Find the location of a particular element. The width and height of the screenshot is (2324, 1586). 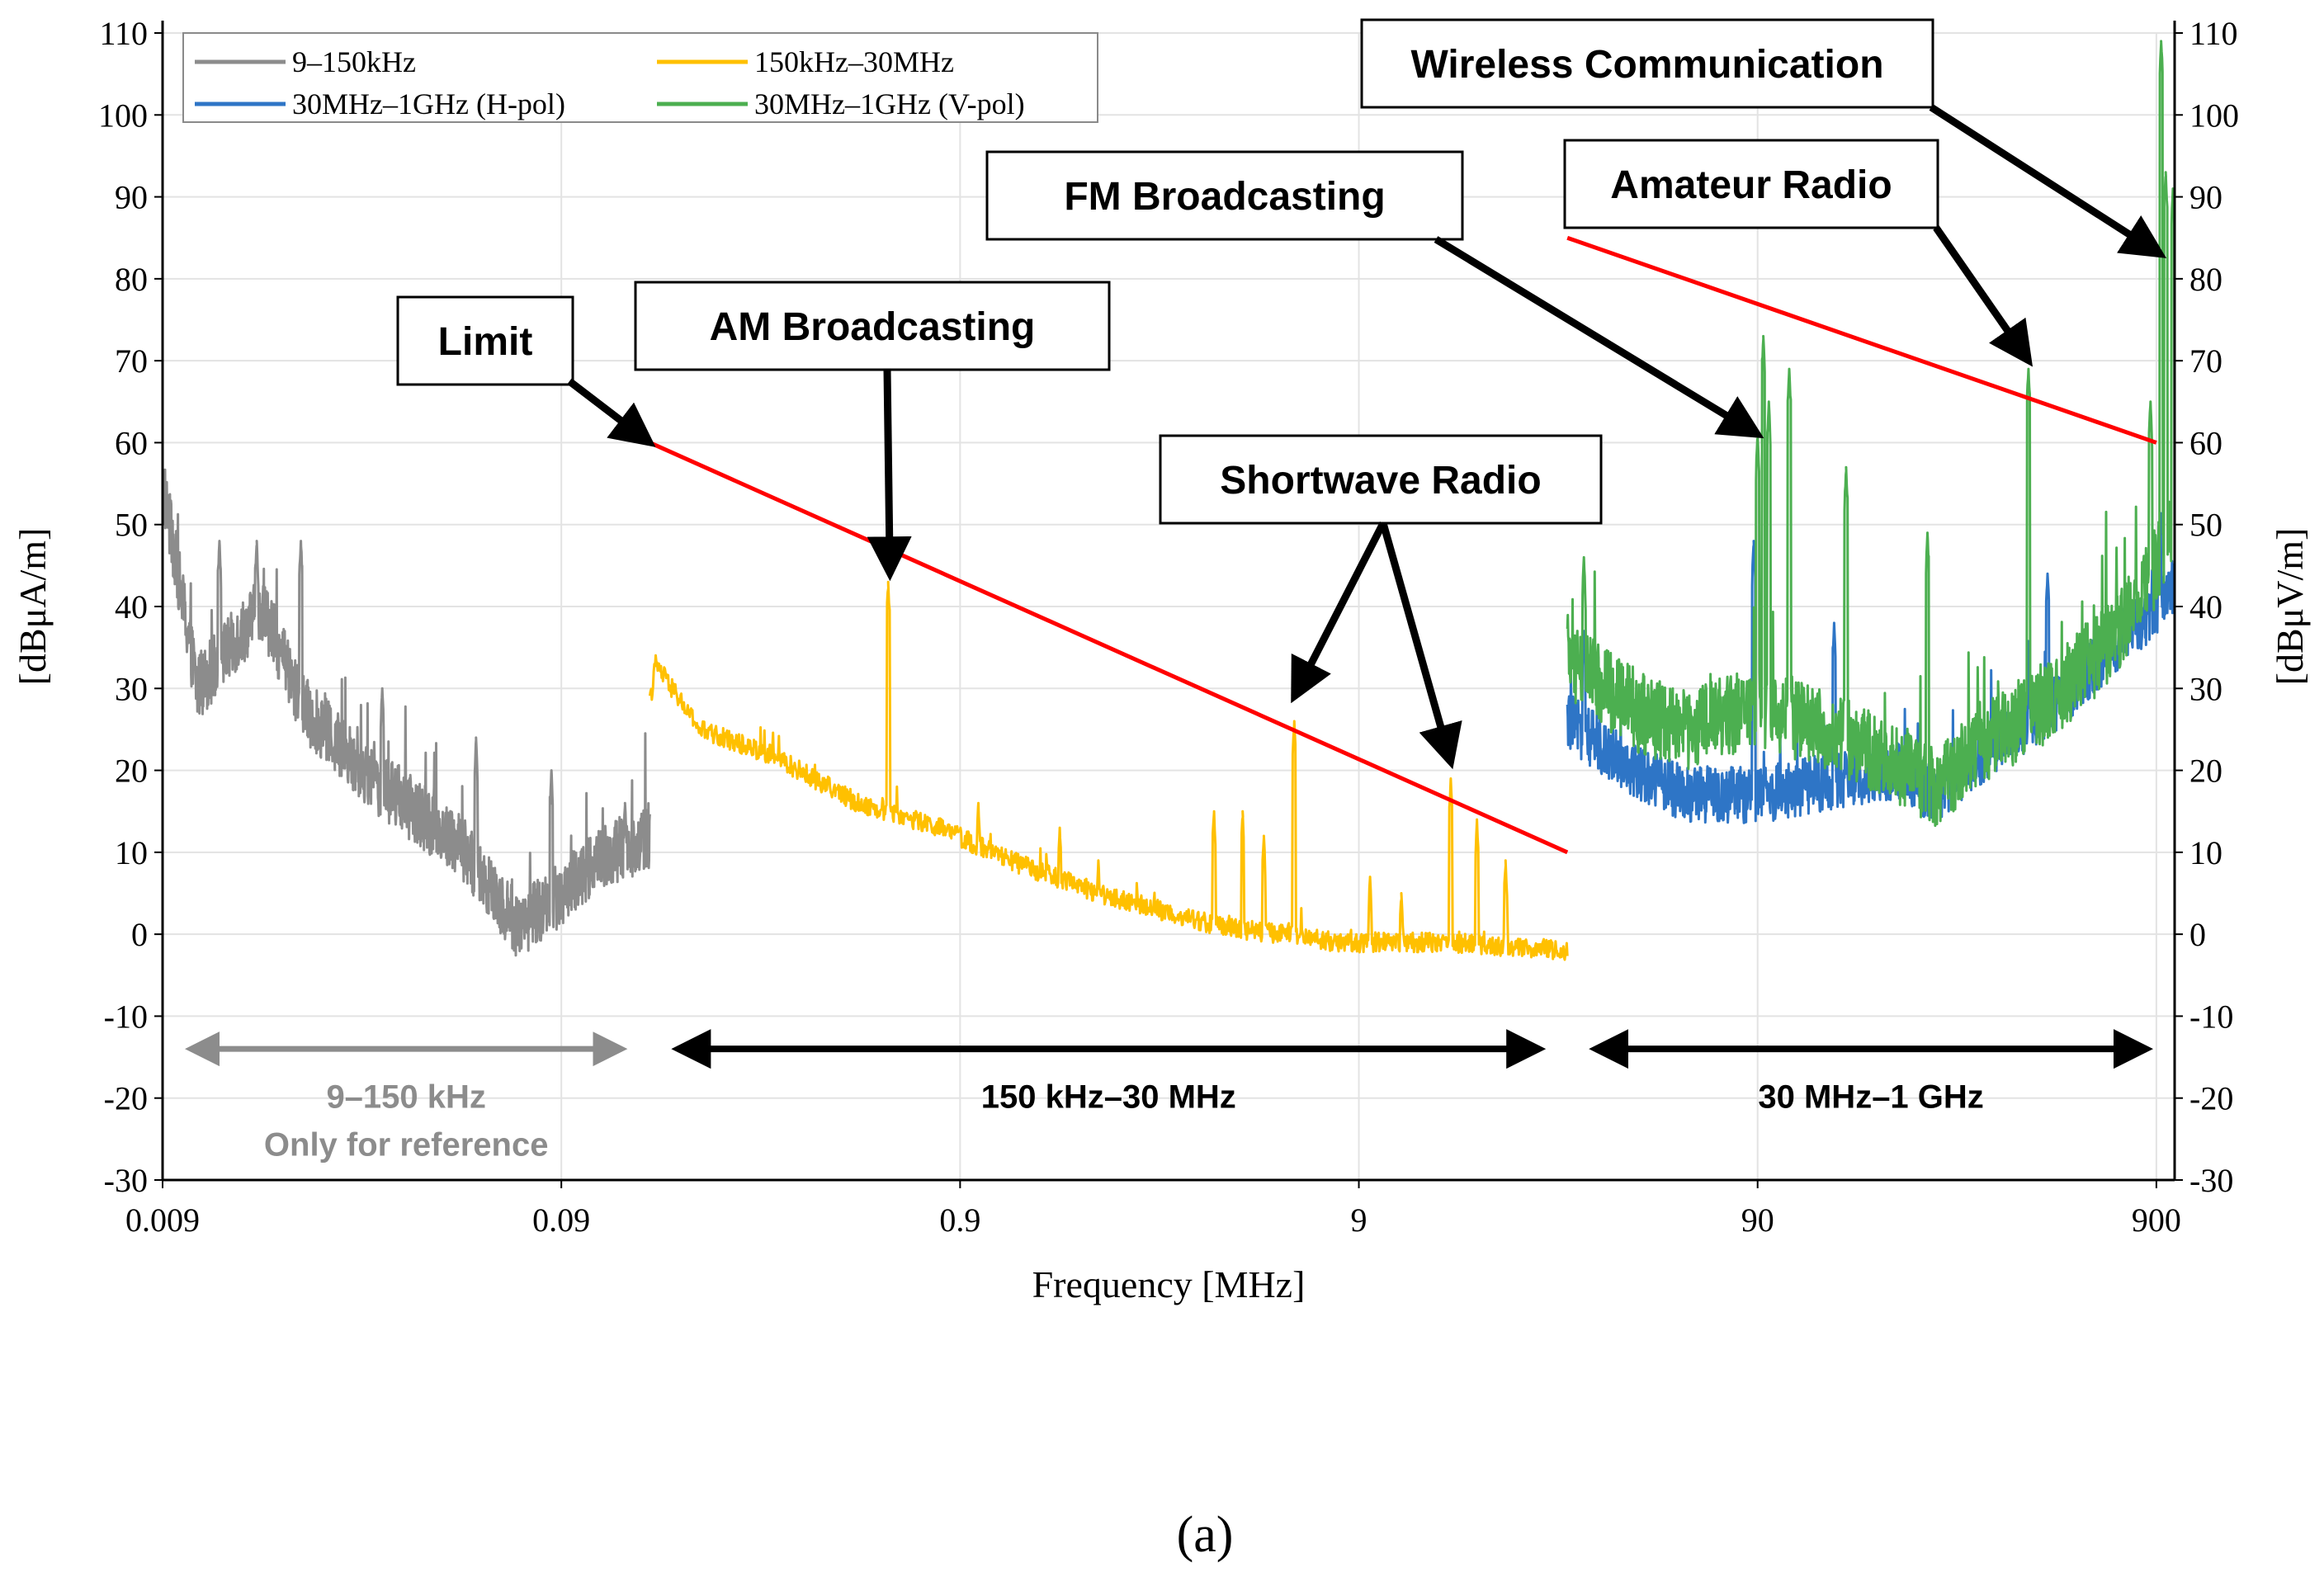

y-axis-label-right: [dBμV/m] is located at coordinates (2290, 607).